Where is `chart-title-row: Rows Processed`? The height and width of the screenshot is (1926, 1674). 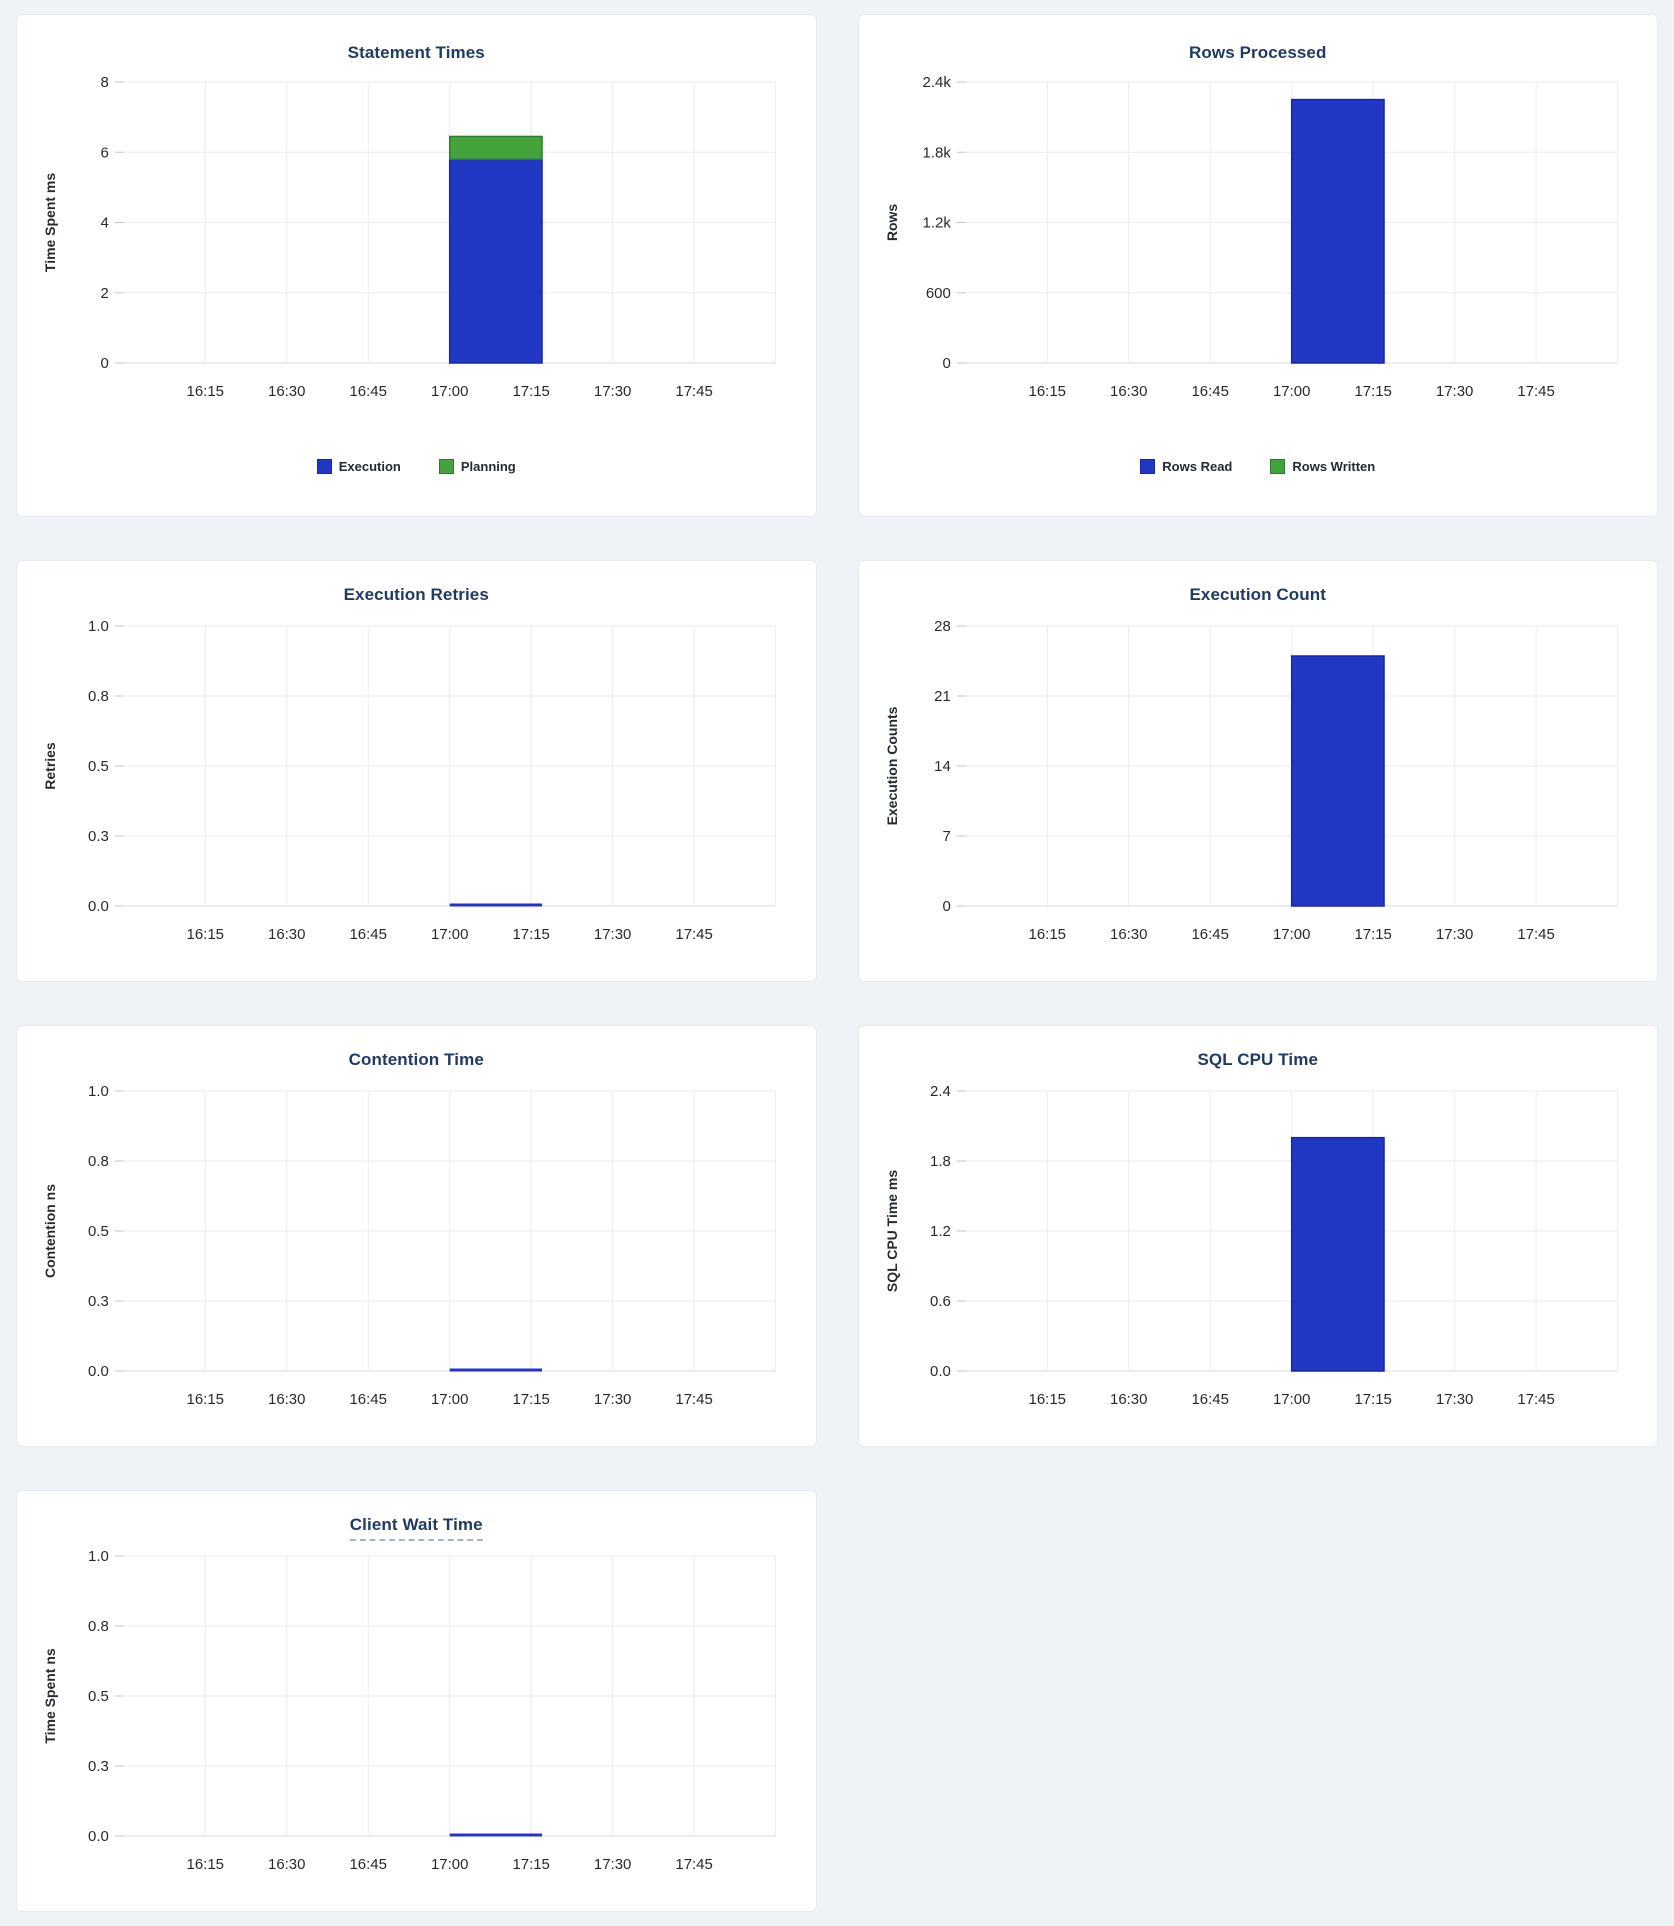 chart-title-row: Rows Processed is located at coordinates (1258, 53).